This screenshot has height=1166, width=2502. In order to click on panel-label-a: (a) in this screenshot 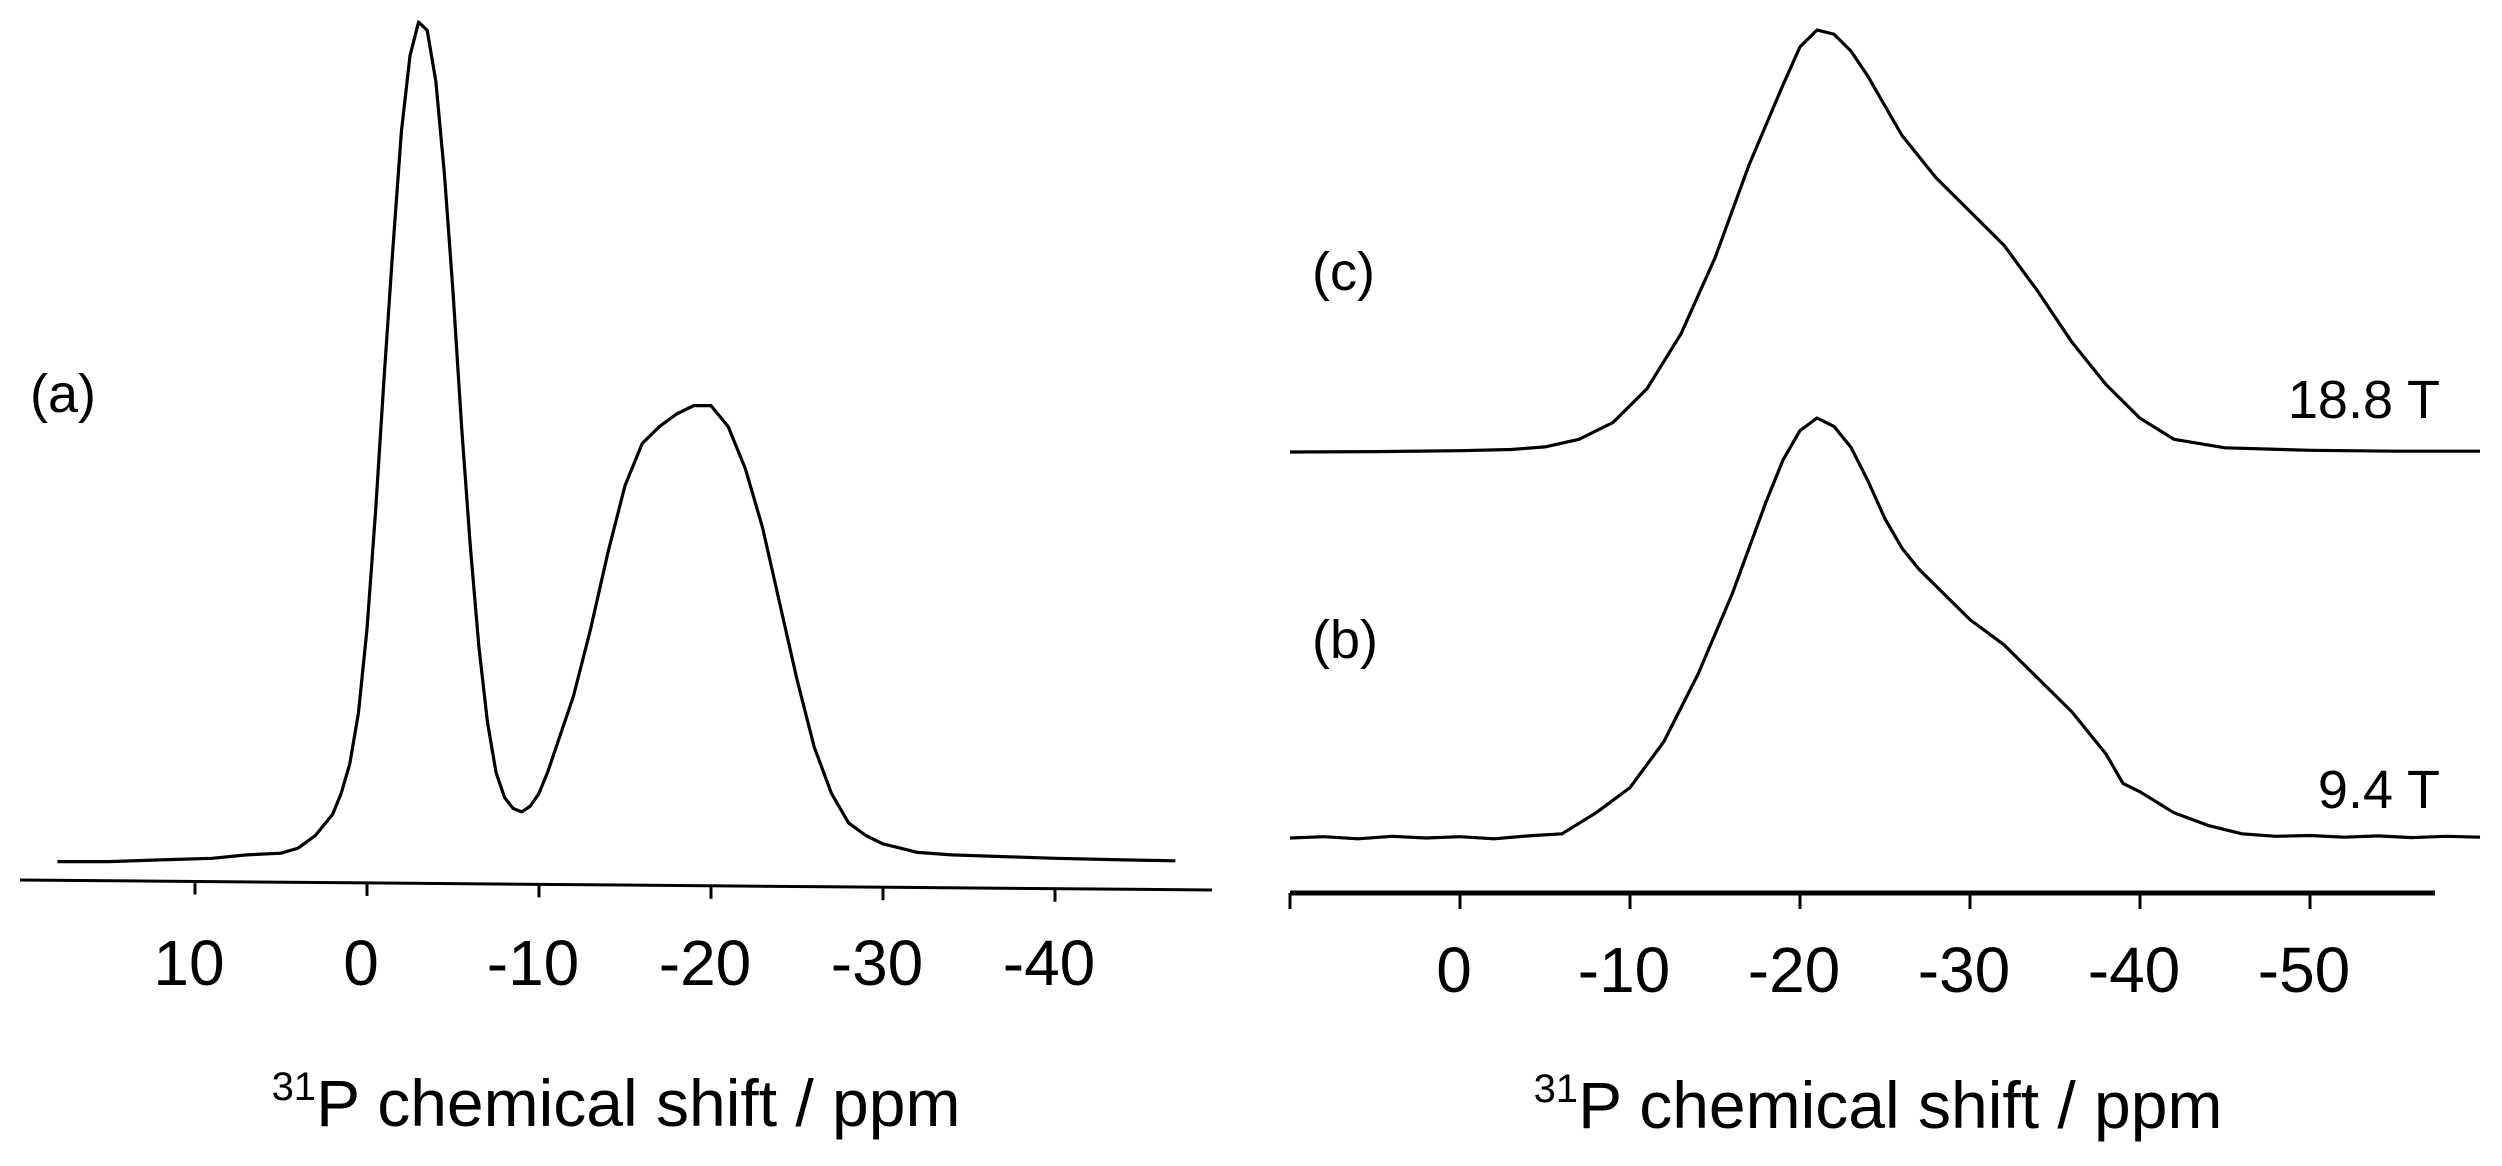, I will do `click(63, 394)`.